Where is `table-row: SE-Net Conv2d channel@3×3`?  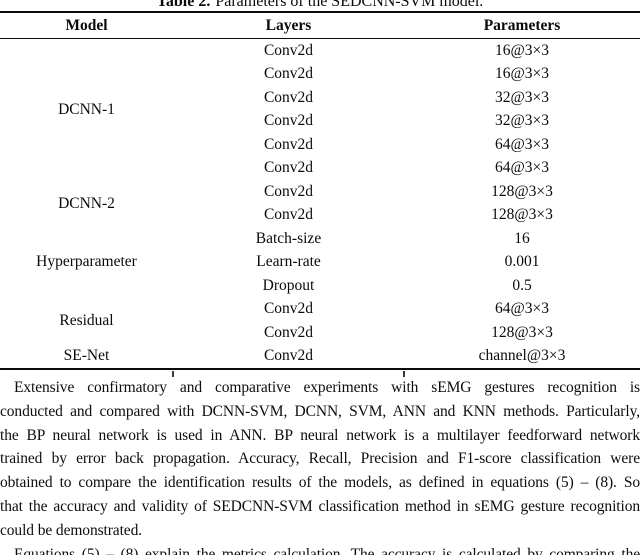
table-row: SE-Net Conv2d channel@3×3 is located at coordinates (320, 357).